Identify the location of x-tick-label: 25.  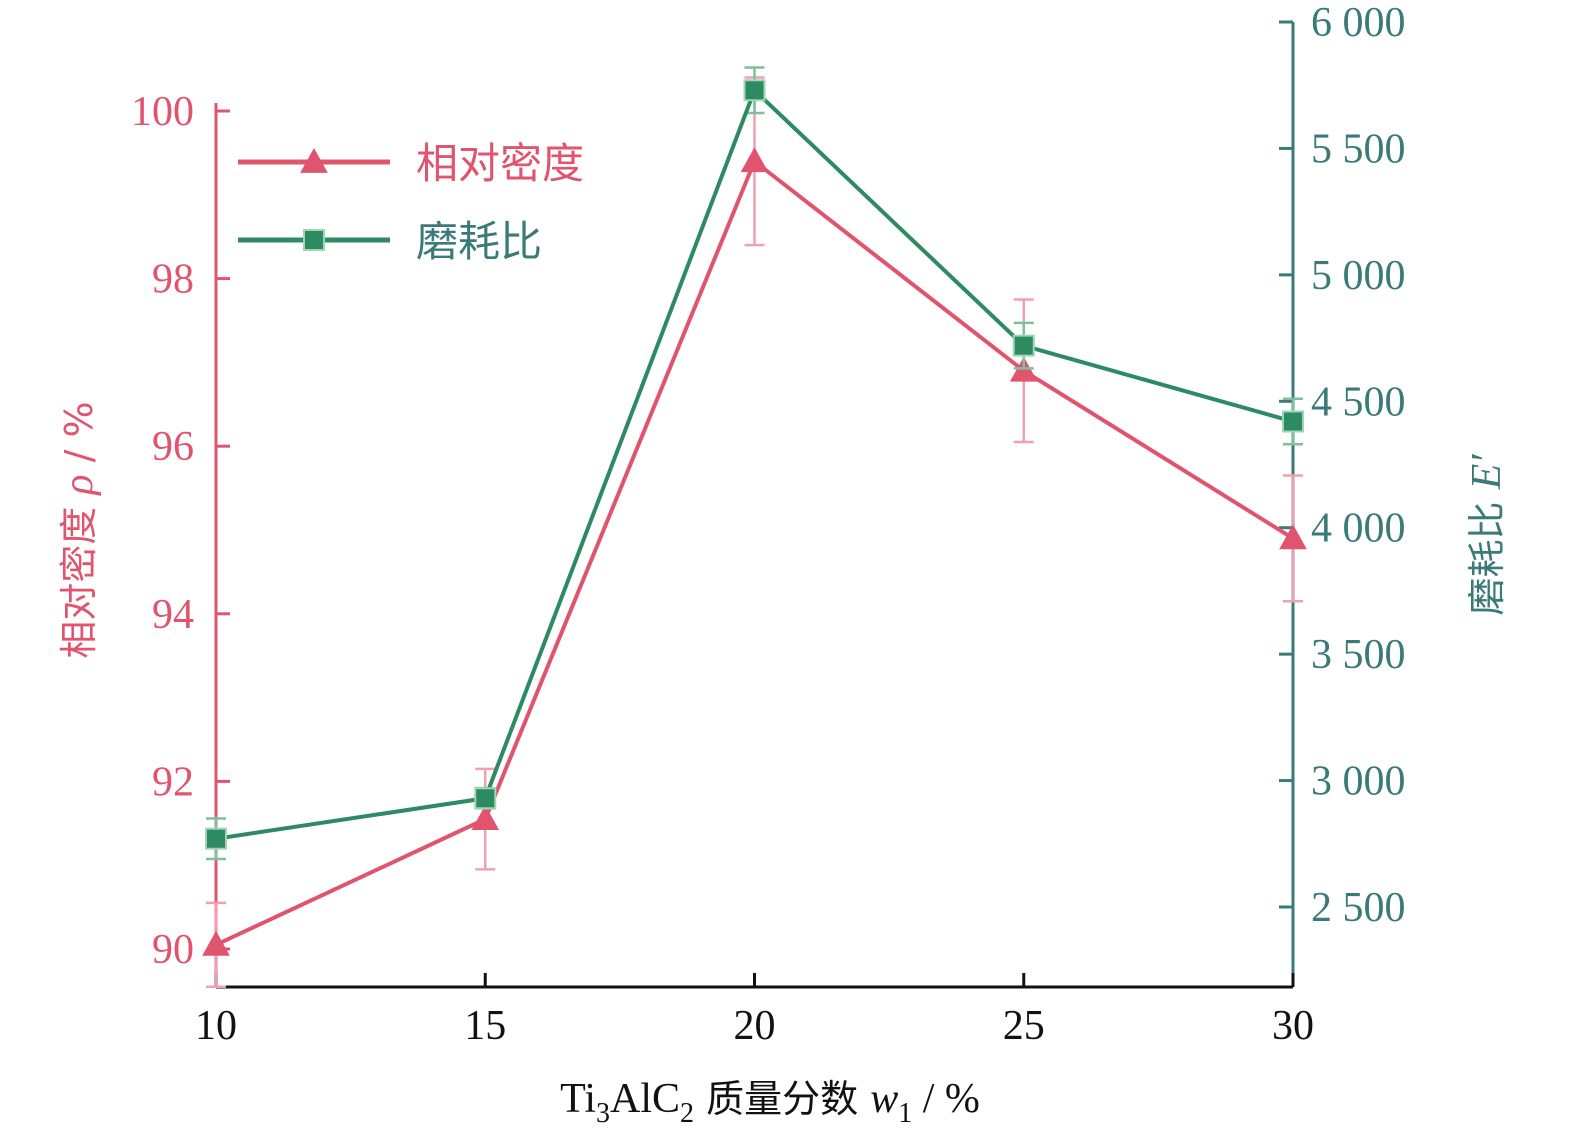
(1024, 1026).